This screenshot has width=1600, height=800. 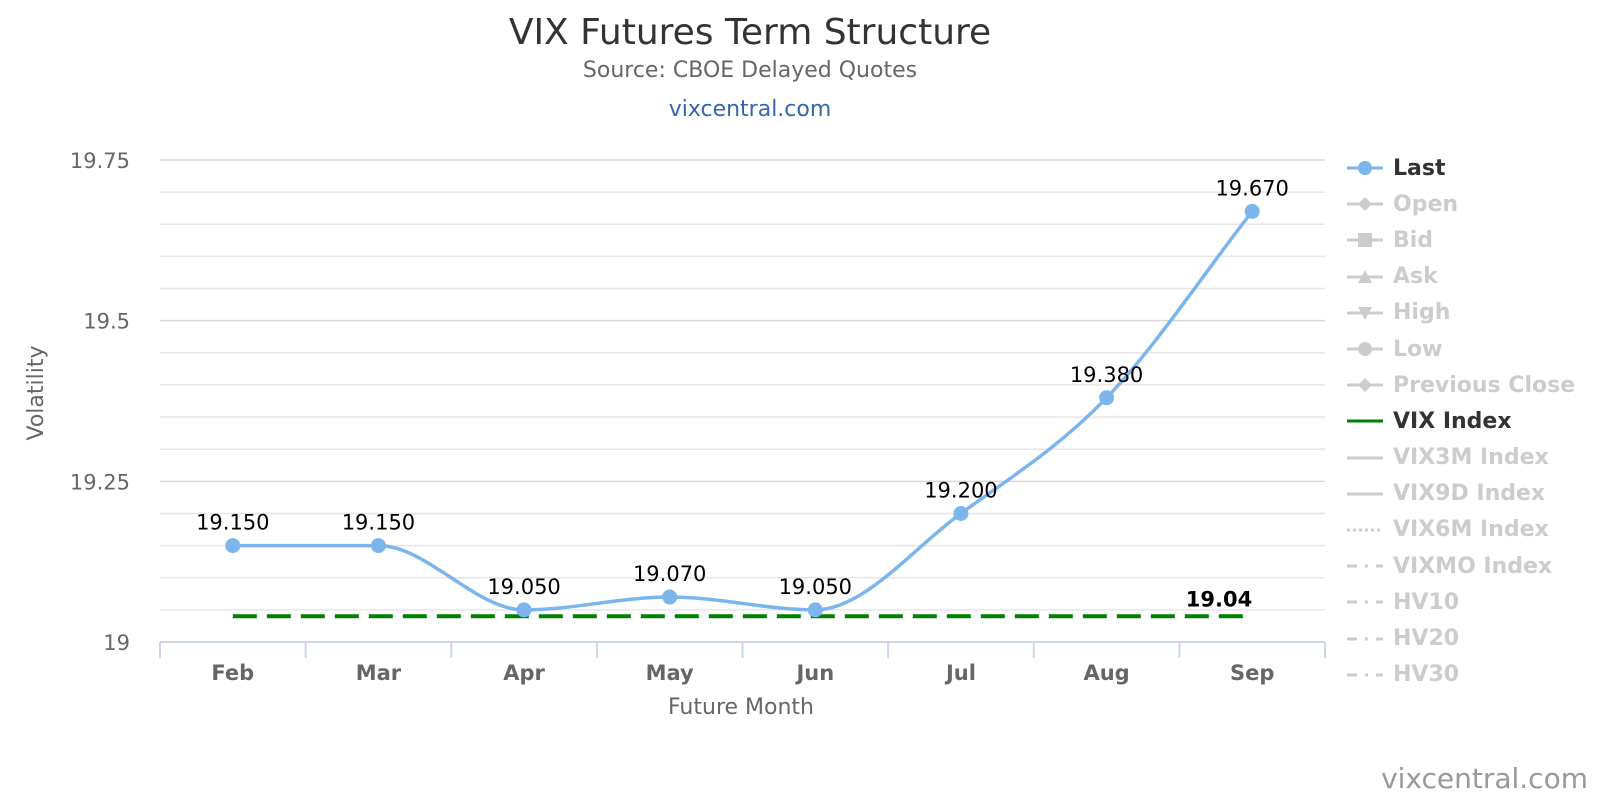 I want to click on x-tick-label-jul: Jul, so click(x=960, y=673).